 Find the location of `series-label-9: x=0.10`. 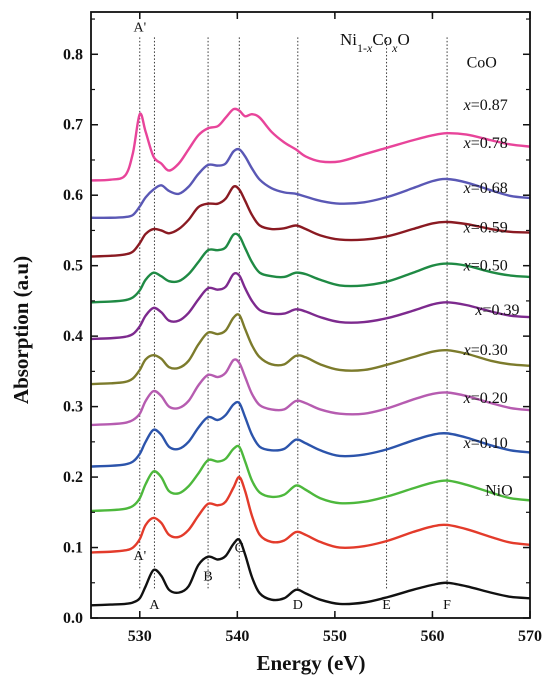

series-label-9: x=0.10 is located at coordinates (485, 443).